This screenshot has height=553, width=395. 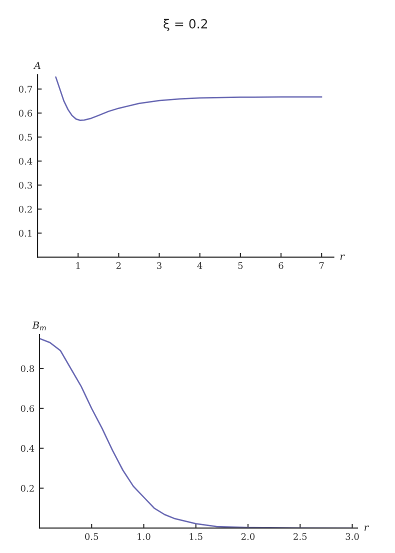 What do you see at coordinates (196, 536) in the screenshot?
I see `x-tick-label: 1.5` at bounding box center [196, 536].